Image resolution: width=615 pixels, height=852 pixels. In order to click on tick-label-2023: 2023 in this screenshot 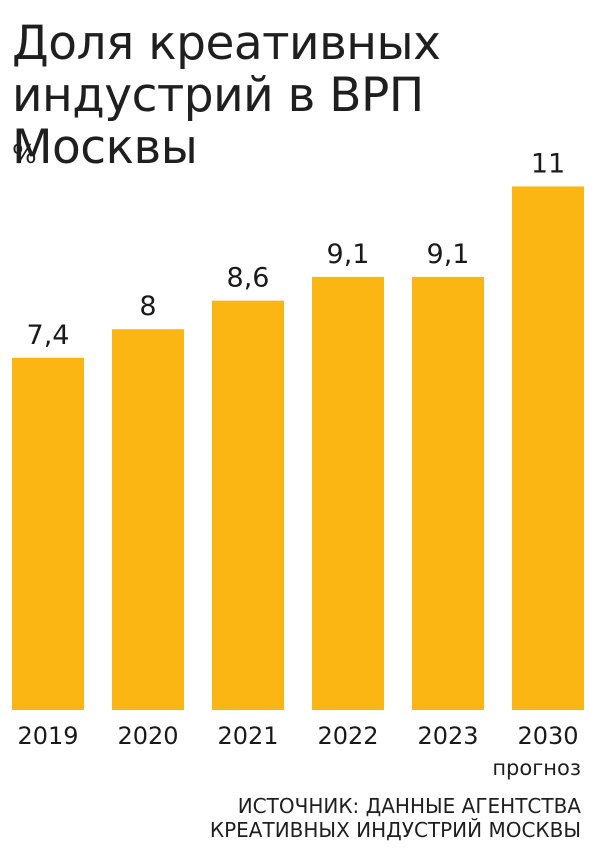, I will do `click(447, 736)`.